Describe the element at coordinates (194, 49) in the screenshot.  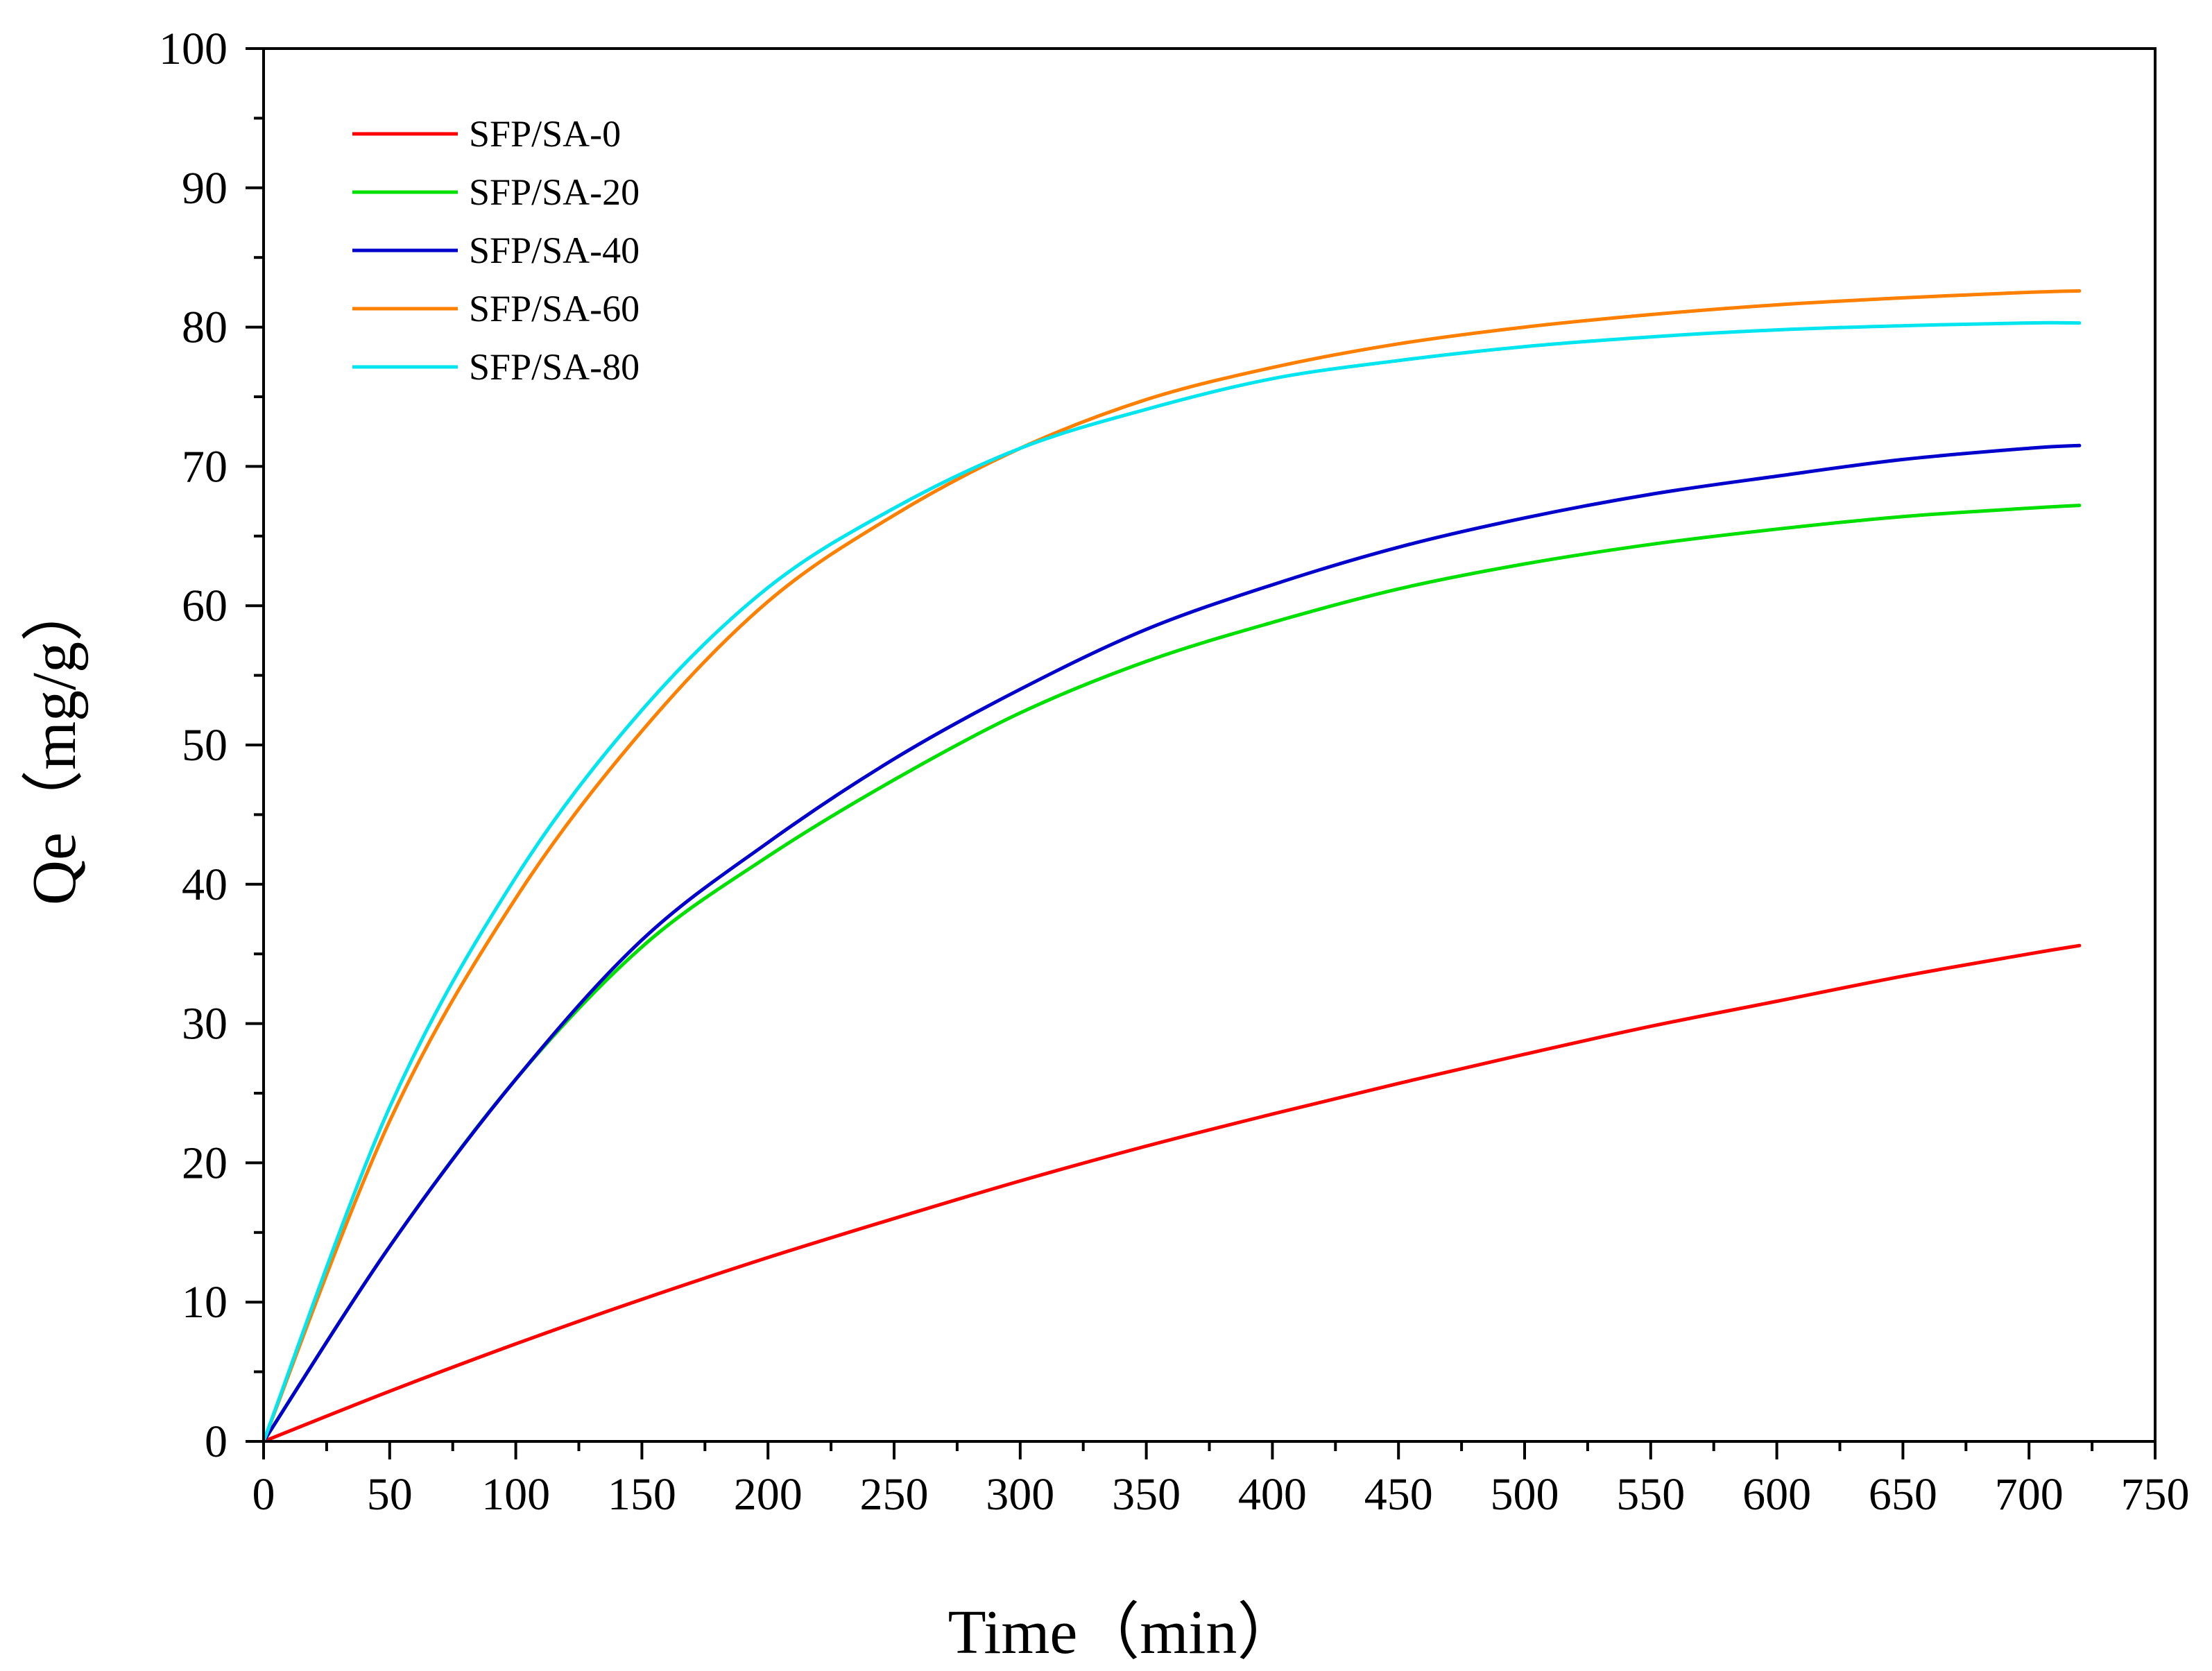
I see `y-tick-label: 100` at that location.